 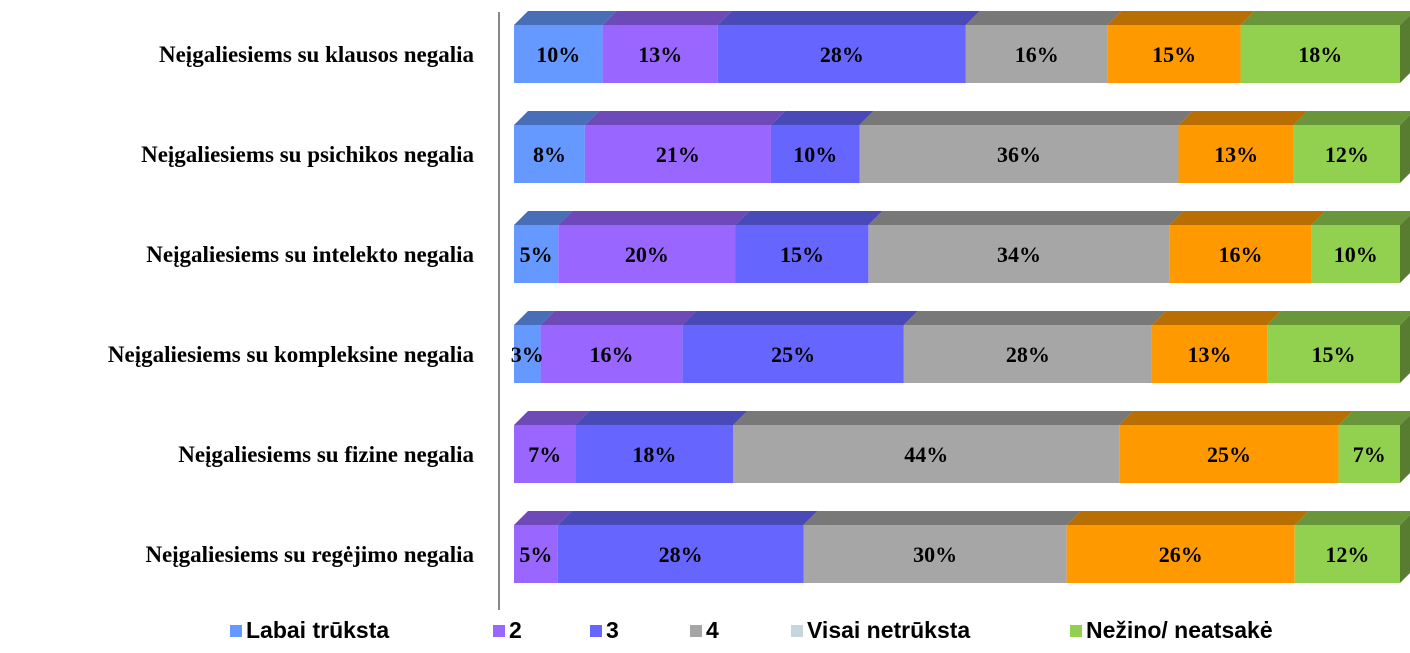 What do you see at coordinates (802, 254) in the screenshot?
I see `data-label: 15%` at bounding box center [802, 254].